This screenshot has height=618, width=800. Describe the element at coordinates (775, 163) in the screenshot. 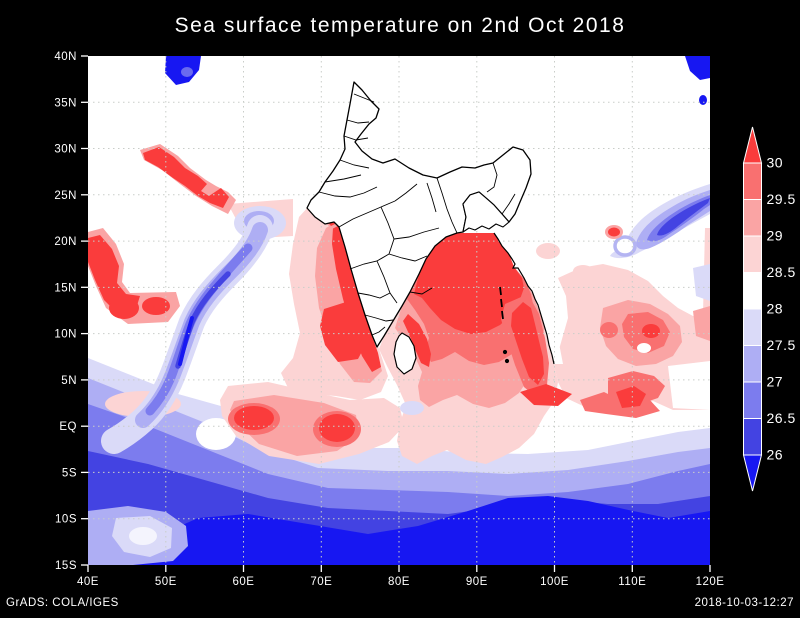

I see `colorbar-label: 30` at that location.